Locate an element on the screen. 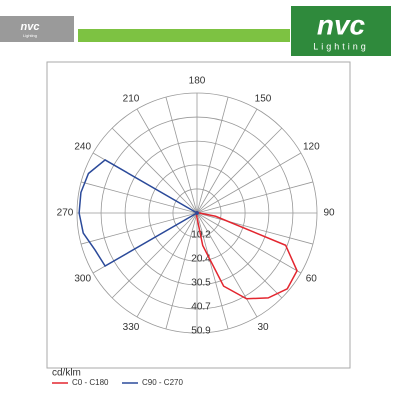 The image size is (400, 405). angle-tick-label: 330 is located at coordinates (131, 327).